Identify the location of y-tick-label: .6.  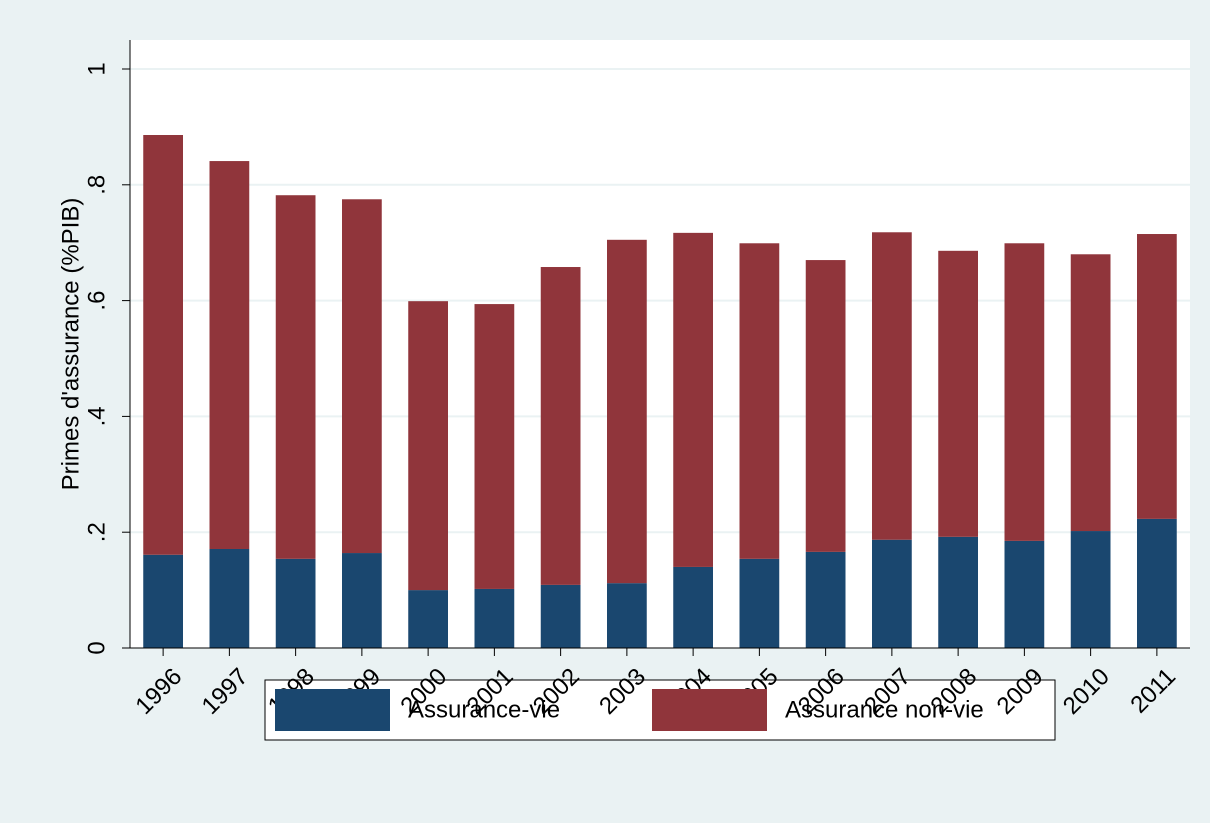
(96, 301).